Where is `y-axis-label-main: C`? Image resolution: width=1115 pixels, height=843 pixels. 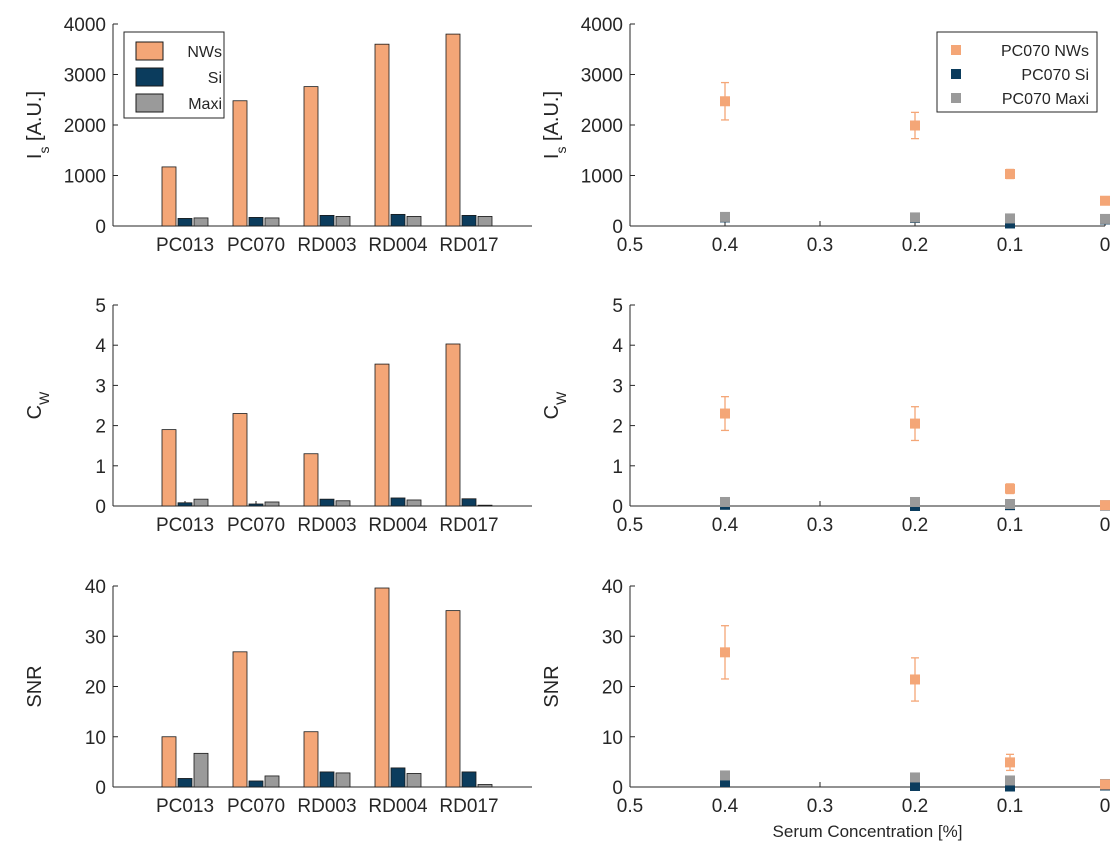 y-axis-label-main: C is located at coordinates (552, 412).